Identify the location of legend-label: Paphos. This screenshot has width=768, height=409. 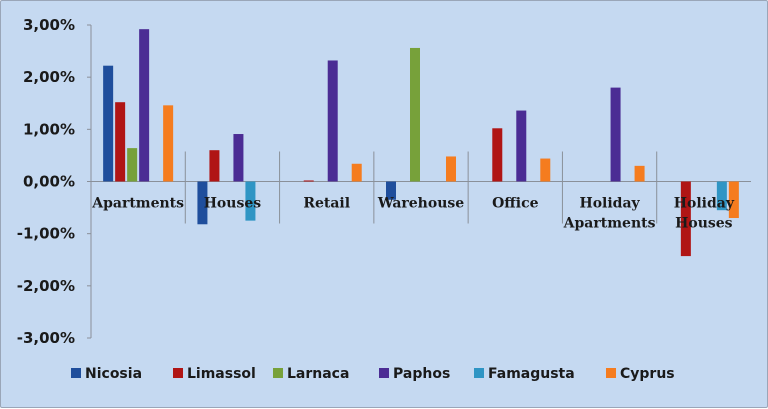
(421, 374).